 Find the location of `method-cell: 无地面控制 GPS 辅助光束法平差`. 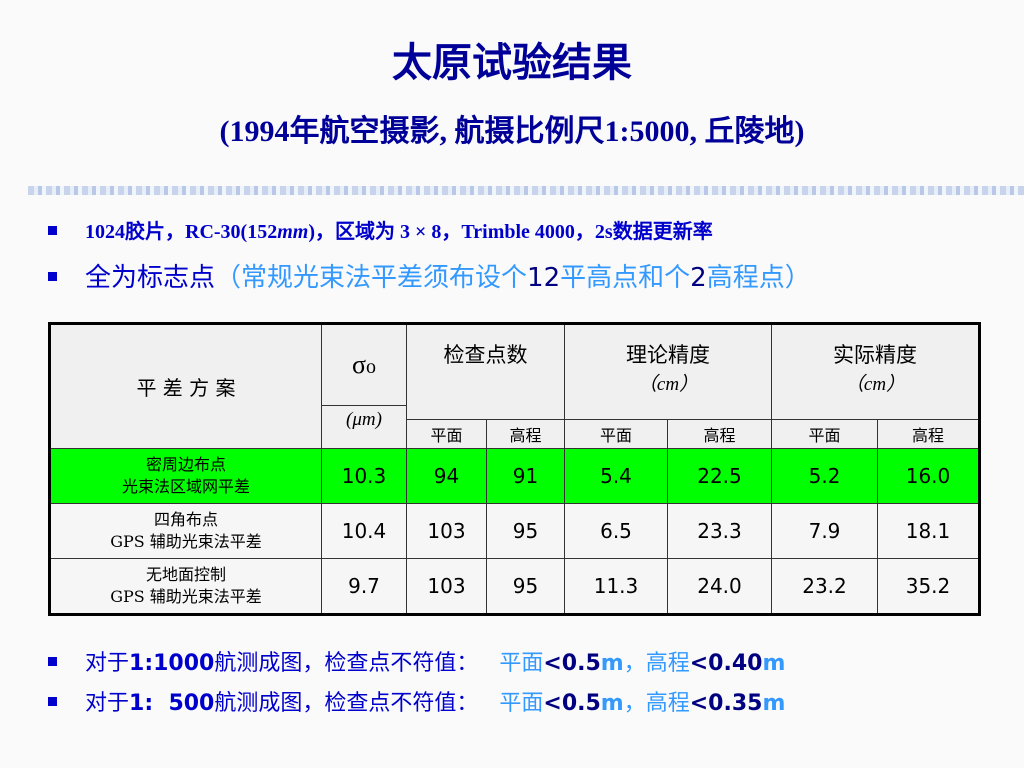

method-cell: 无地面控制 GPS 辅助光束法平差 is located at coordinates (185, 586).